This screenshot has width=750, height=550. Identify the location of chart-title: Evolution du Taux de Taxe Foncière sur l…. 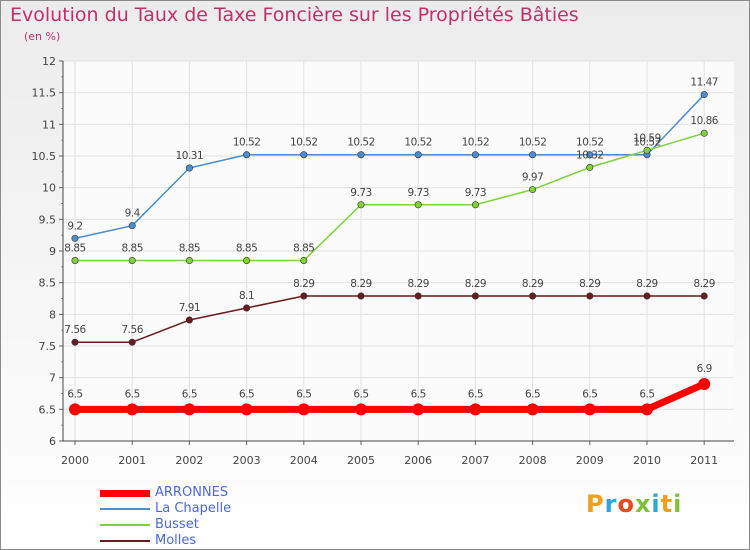
(294, 15).